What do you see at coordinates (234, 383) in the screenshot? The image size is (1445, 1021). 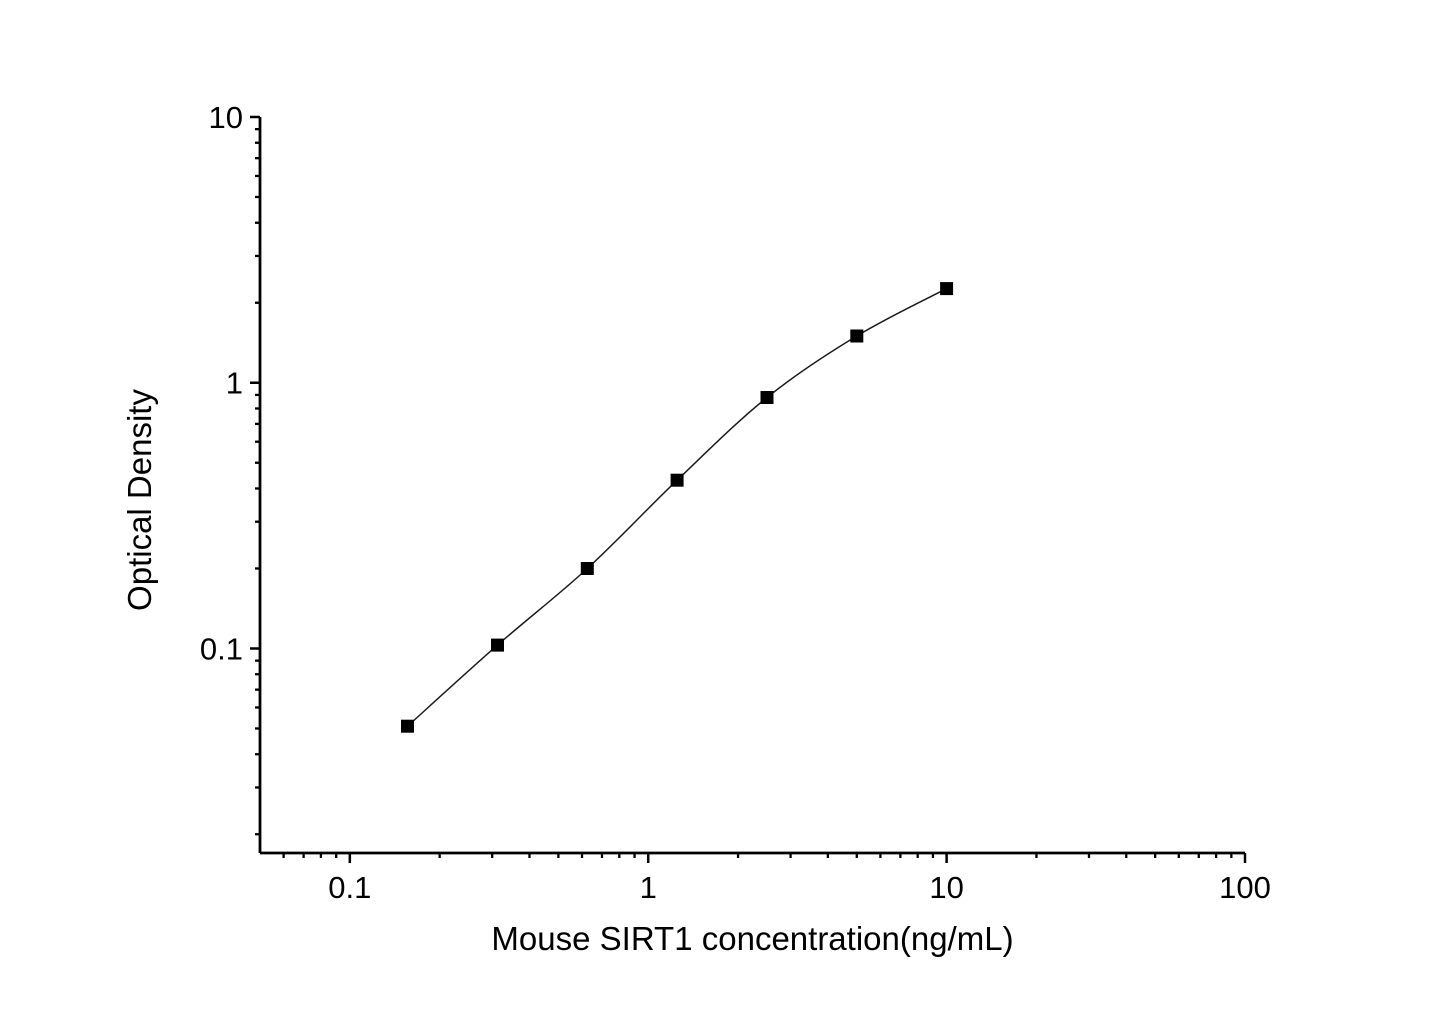 I see `y-tick-label: 1` at bounding box center [234, 383].